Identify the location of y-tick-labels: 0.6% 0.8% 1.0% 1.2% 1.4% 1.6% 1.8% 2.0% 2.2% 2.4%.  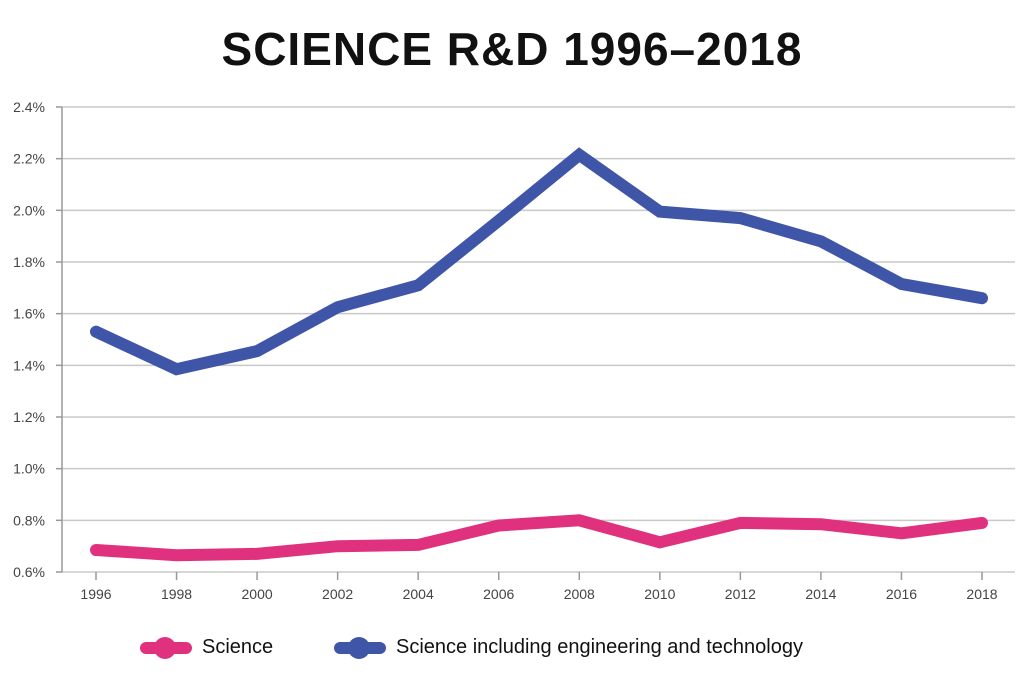
(29, 339).